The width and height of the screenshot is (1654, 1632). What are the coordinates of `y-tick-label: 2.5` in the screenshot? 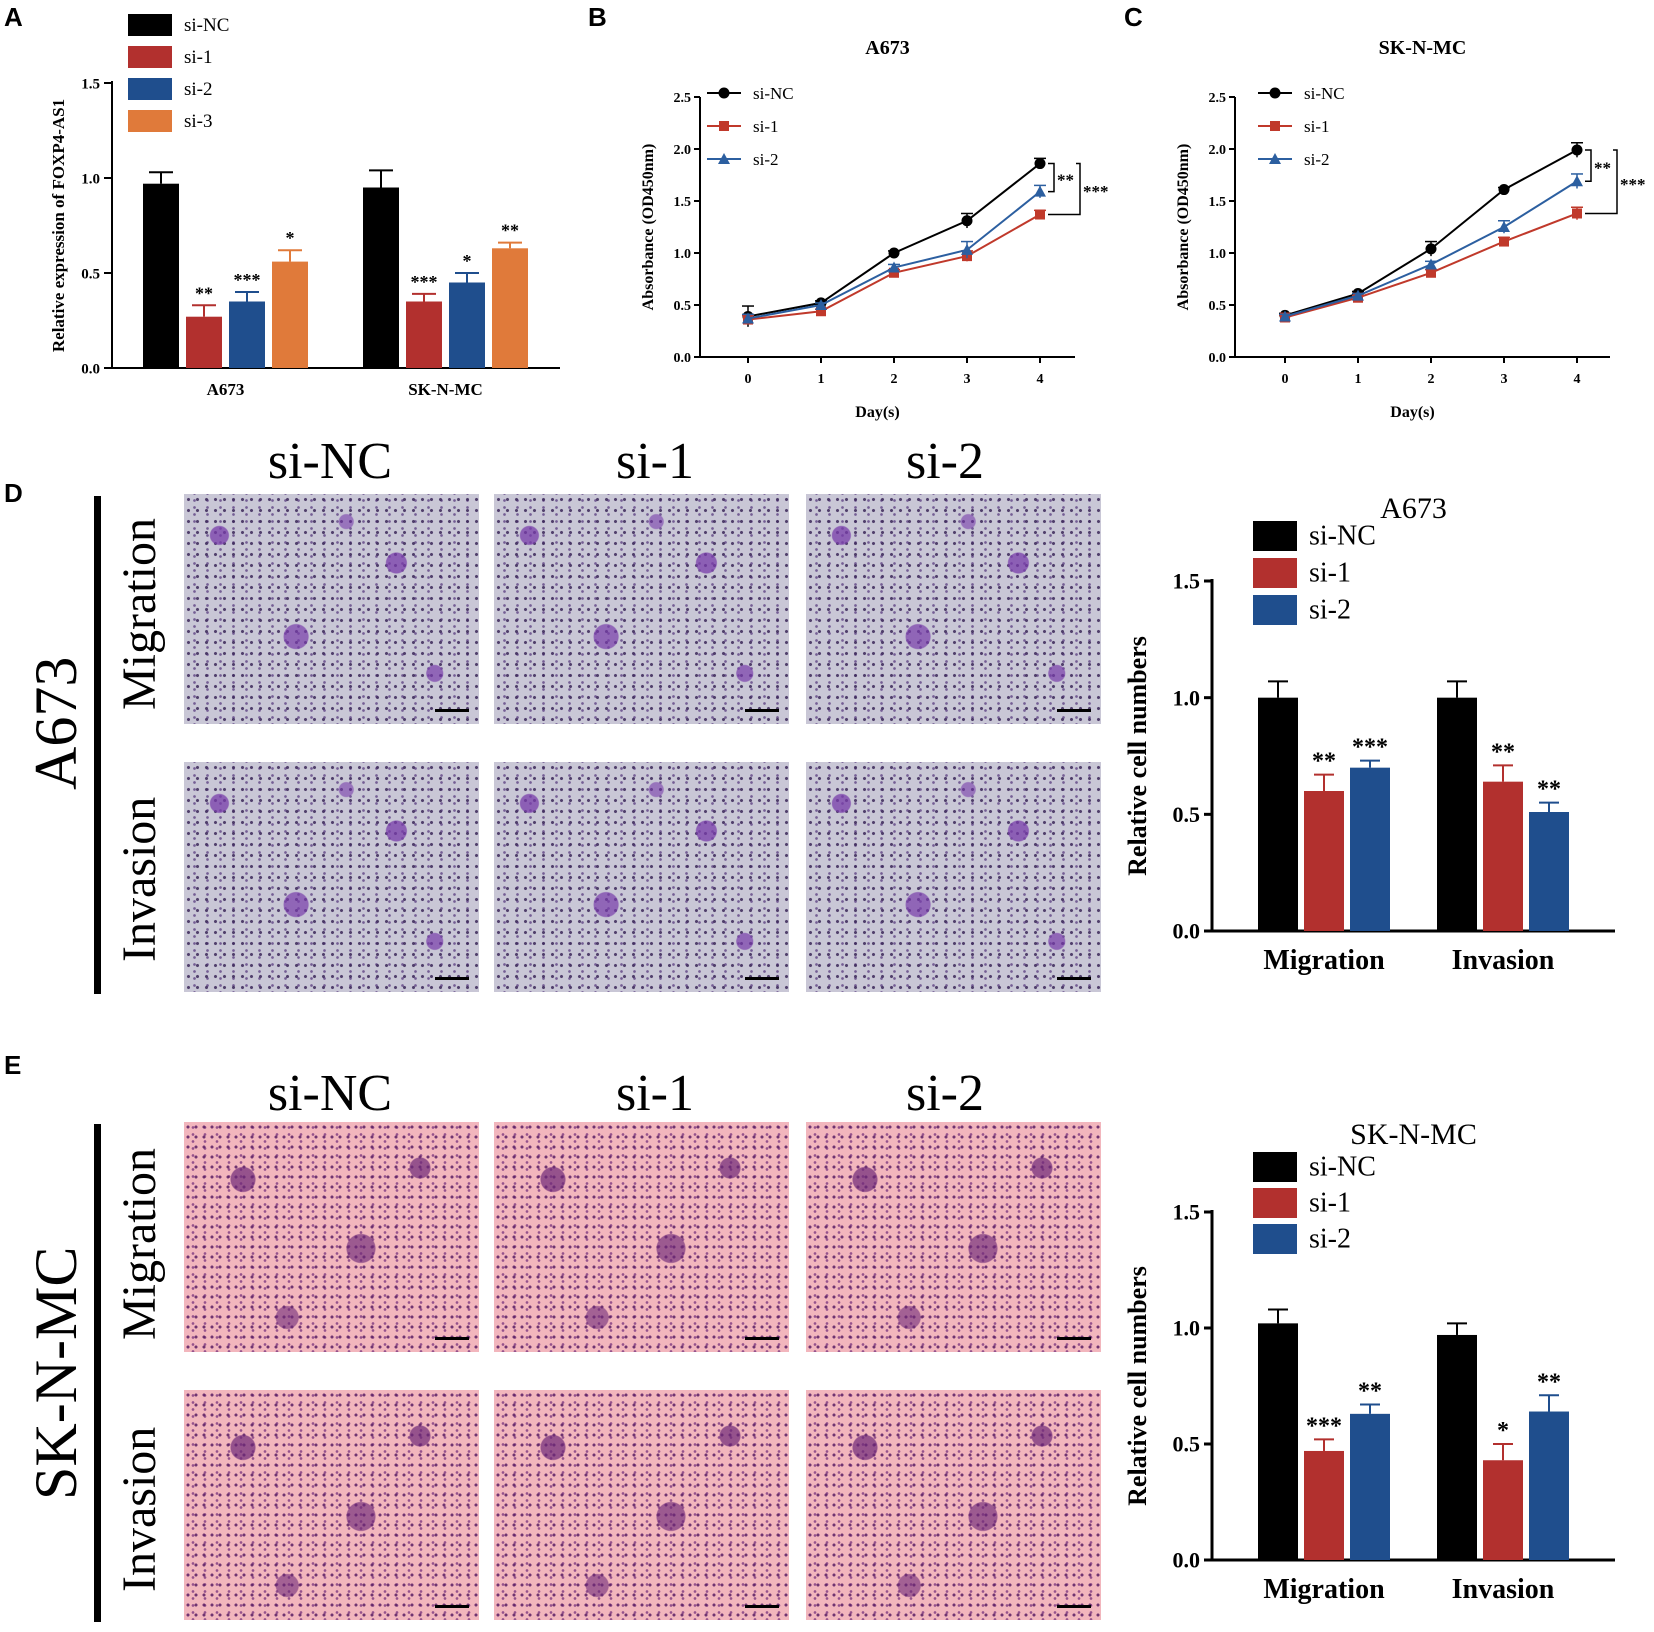 It's located at (683, 98).